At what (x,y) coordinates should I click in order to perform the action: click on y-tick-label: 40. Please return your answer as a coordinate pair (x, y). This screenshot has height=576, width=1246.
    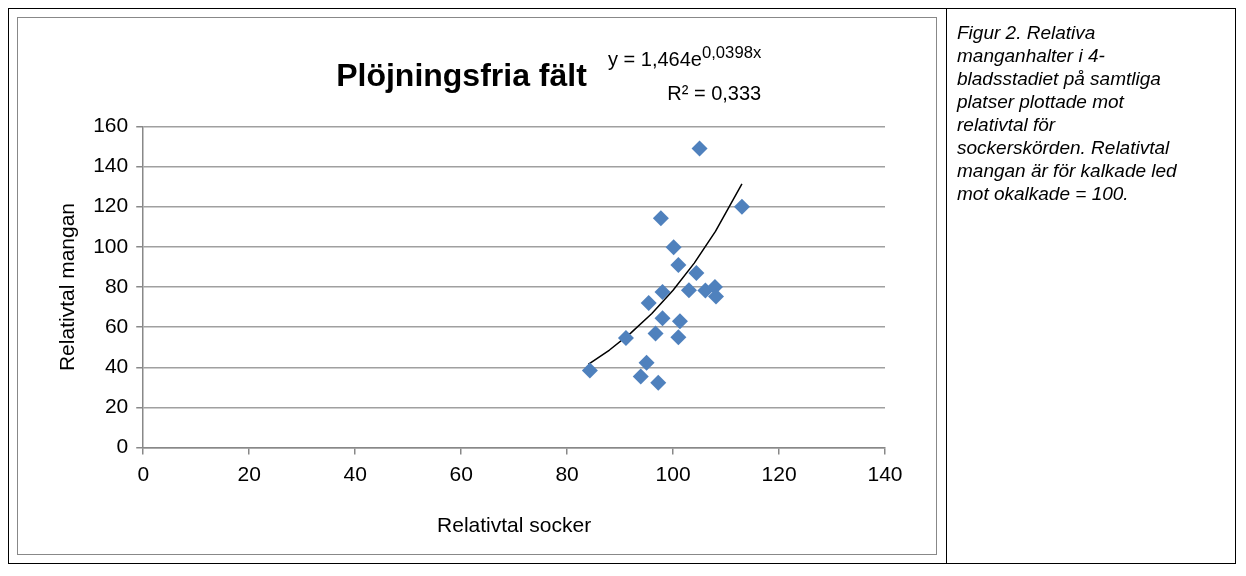
    Looking at the image, I should click on (116, 366).